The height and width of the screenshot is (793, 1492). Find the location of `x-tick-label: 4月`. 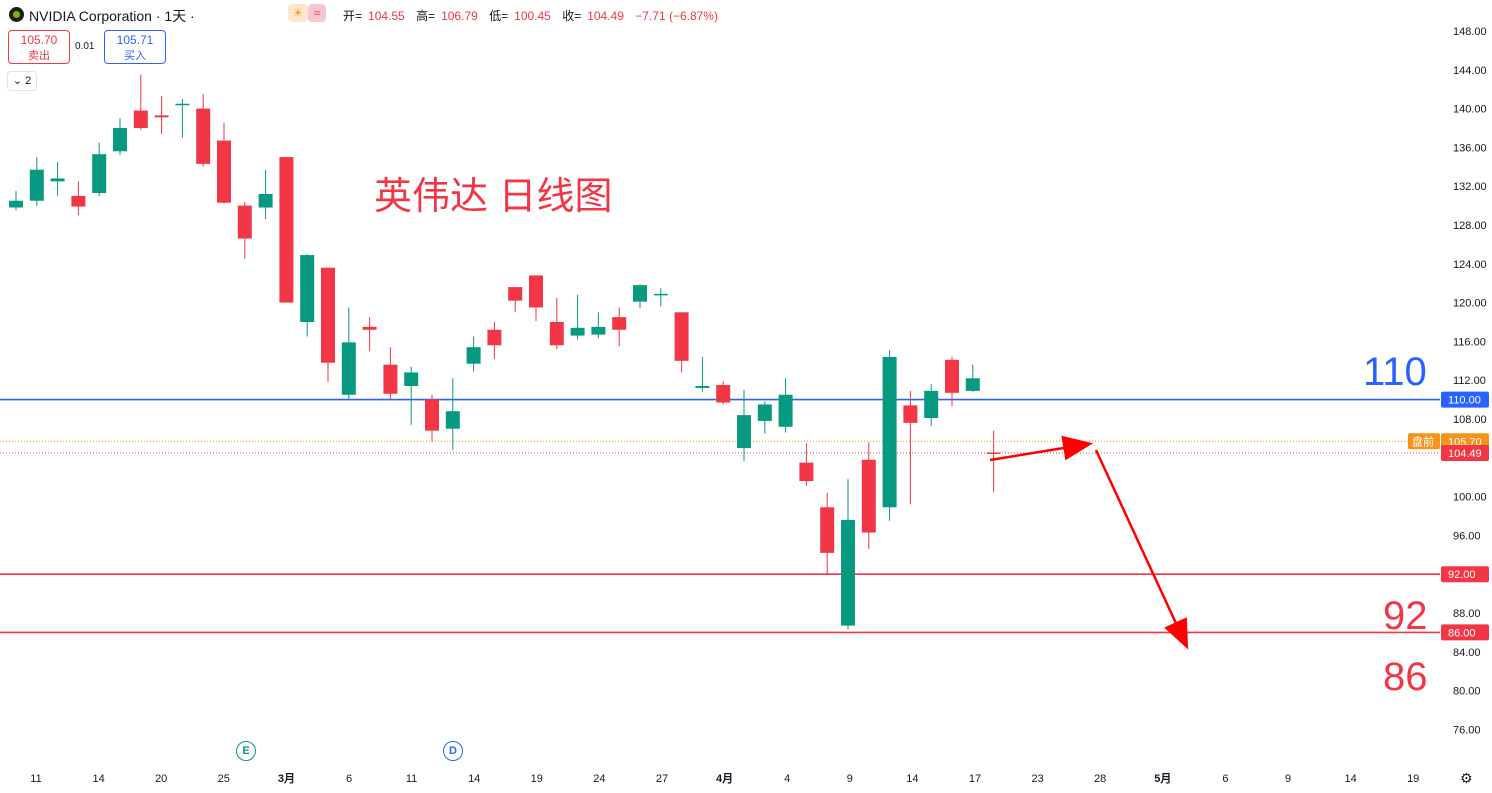

x-tick-label: 4月 is located at coordinates (724, 778).